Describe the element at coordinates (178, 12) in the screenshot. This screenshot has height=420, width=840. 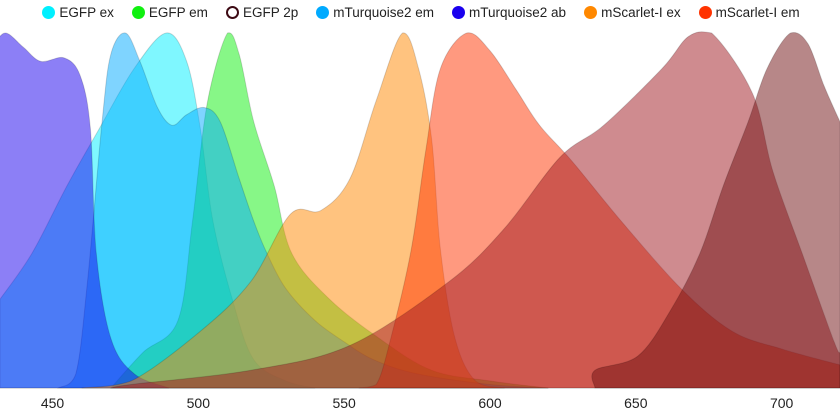
I see `legend-label: EGFP em` at that location.